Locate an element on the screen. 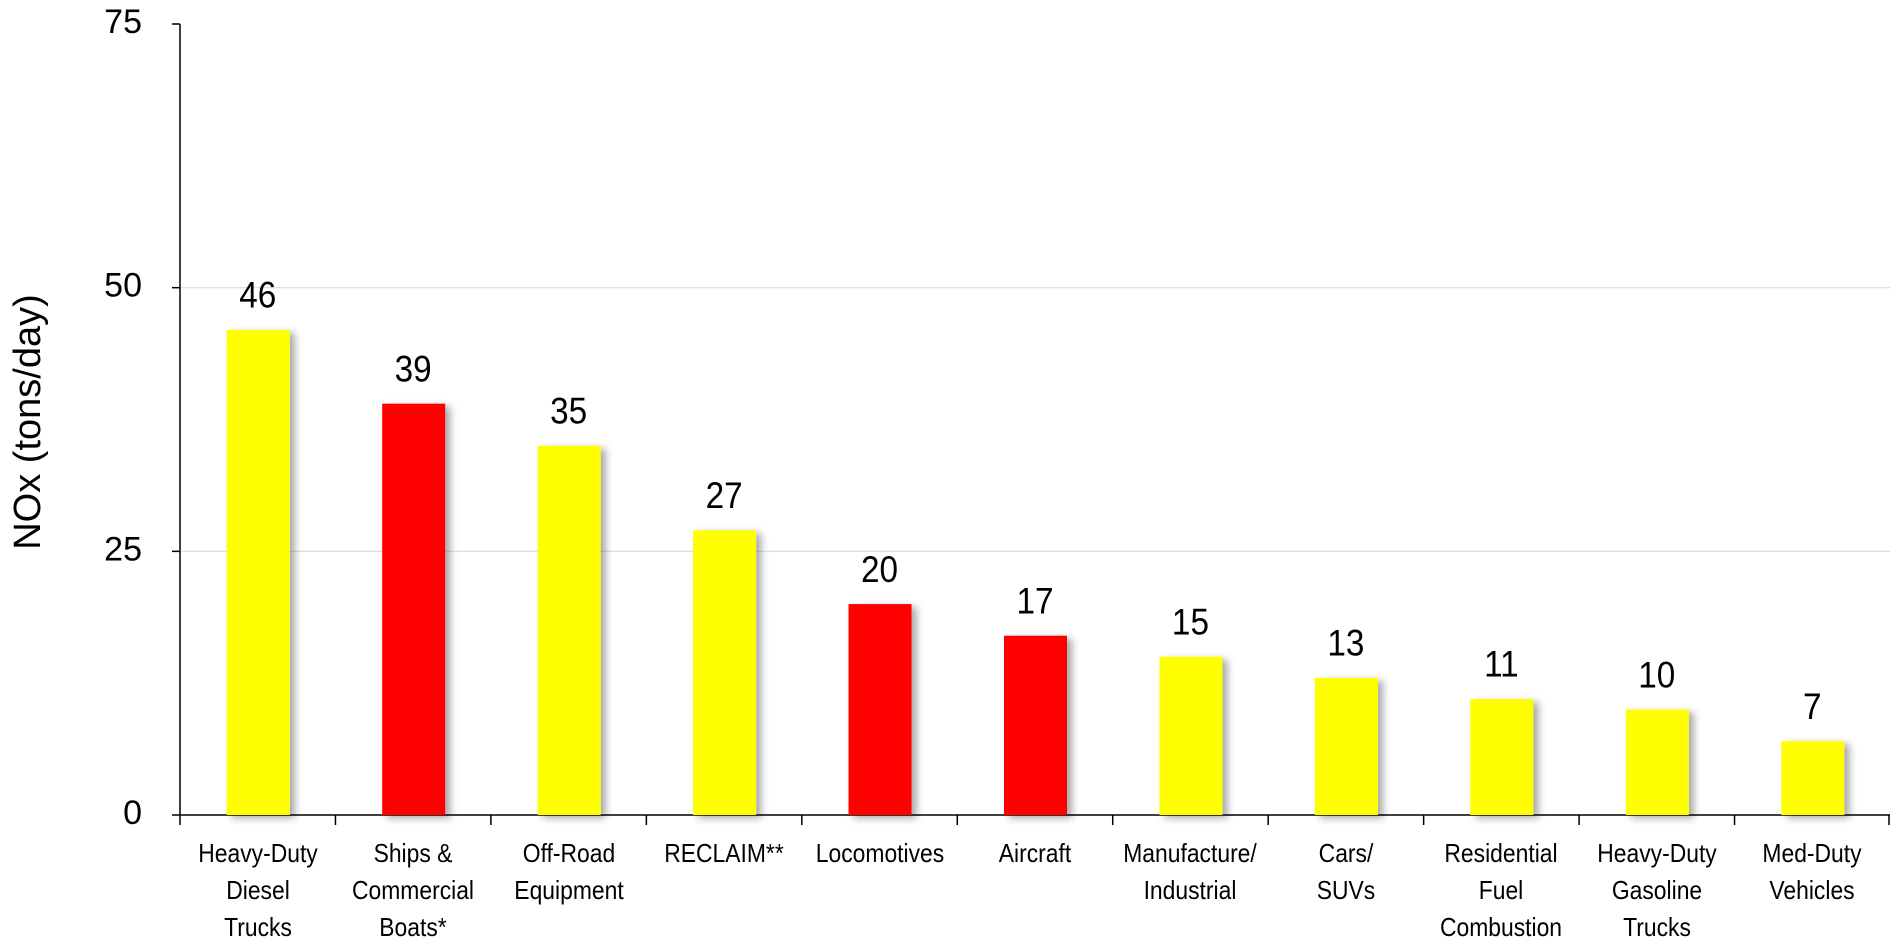 The height and width of the screenshot is (943, 1890). value-label: 11 is located at coordinates (1501, 664).